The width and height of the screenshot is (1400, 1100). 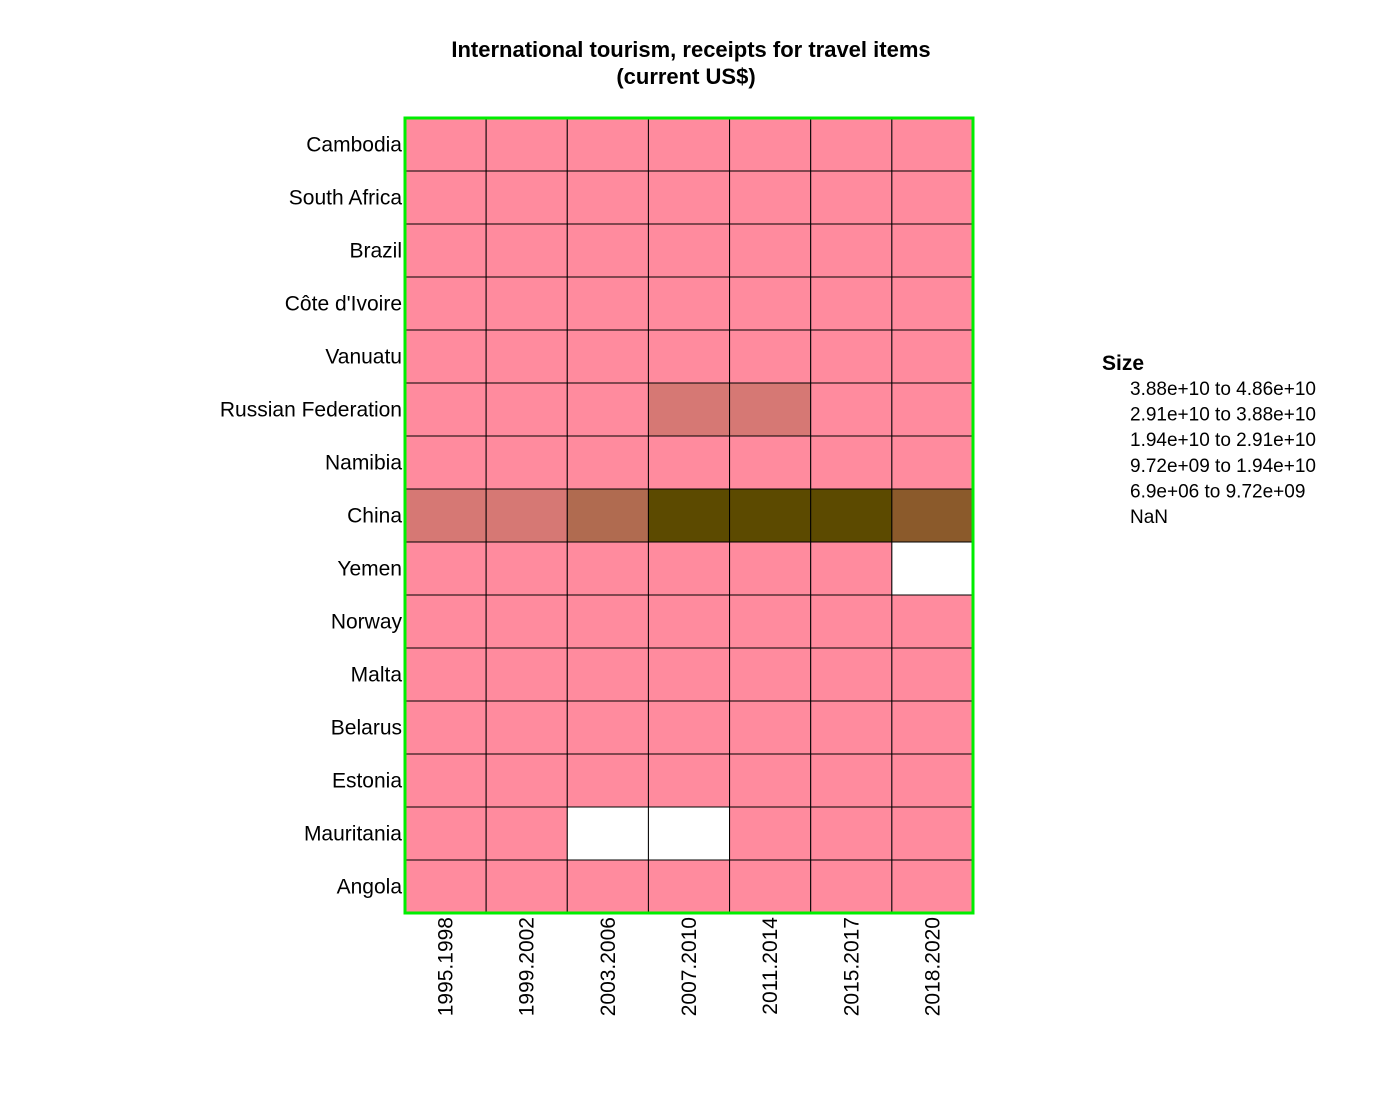 I want to click on legend-entry: 1.94e+10 to 2.91e+10, so click(x=1223, y=440).